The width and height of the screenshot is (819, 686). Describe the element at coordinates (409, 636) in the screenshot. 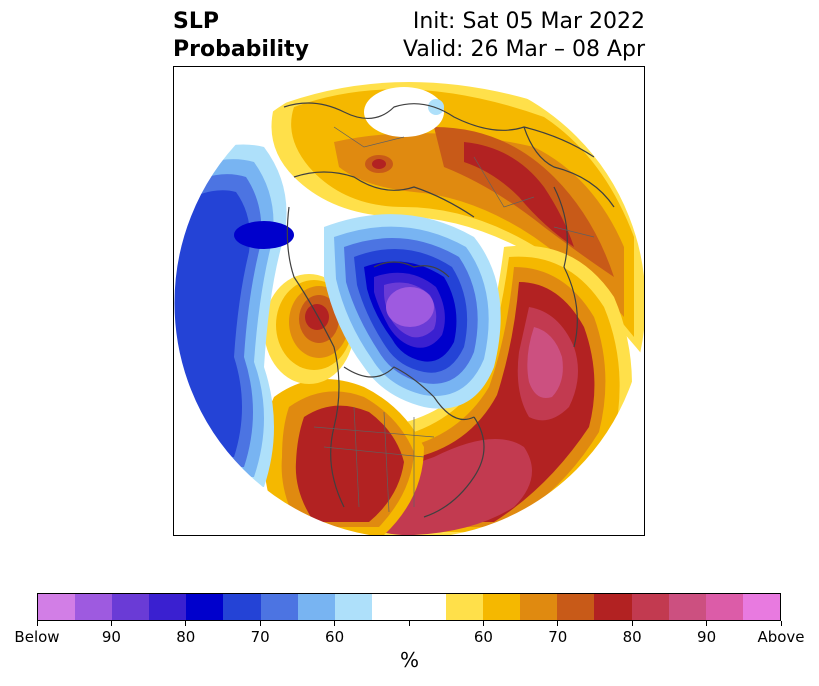

I see `colorbar-ticks: Below 90 80 70 60 60 70 80 90 Above` at that location.